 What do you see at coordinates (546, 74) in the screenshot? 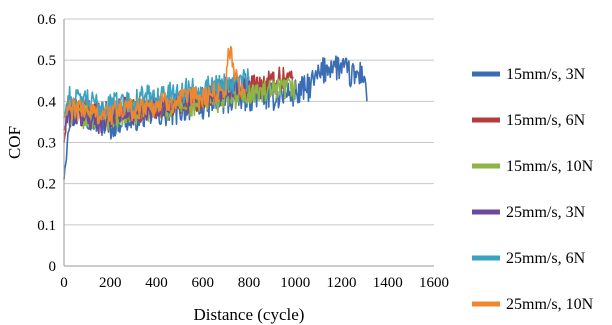
I see `legend-label: 15mm/s, 3N` at bounding box center [546, 74].